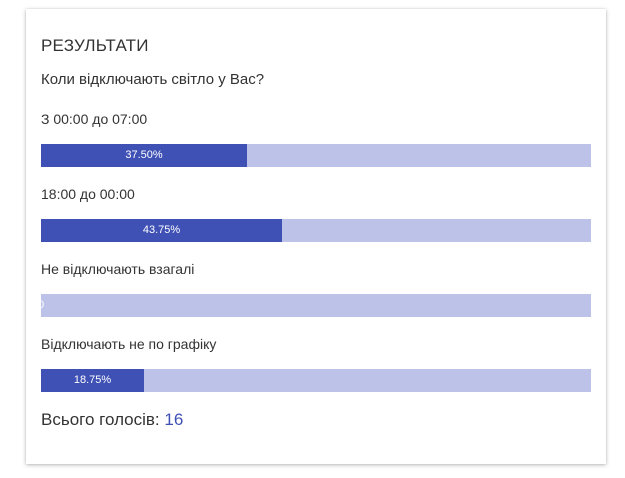  What do you see at coordinates (118, 269) in the screenshot?
I see `option-label-3: Не відключають взагалі` at bounding box center [118, 269].